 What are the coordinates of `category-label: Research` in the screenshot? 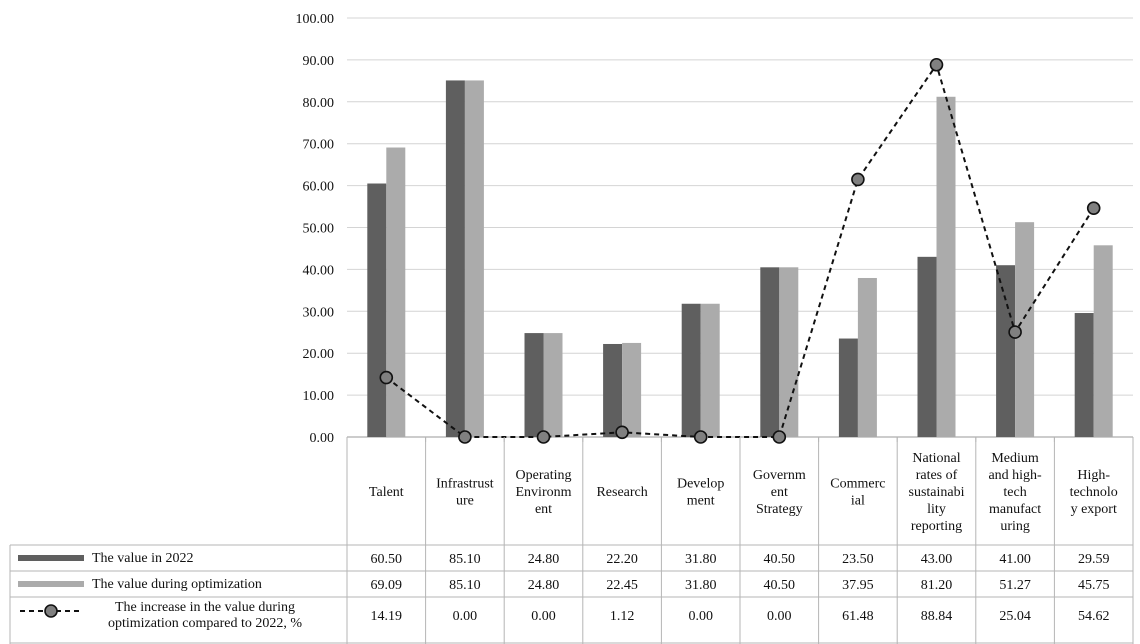 It's located at (621, 492).